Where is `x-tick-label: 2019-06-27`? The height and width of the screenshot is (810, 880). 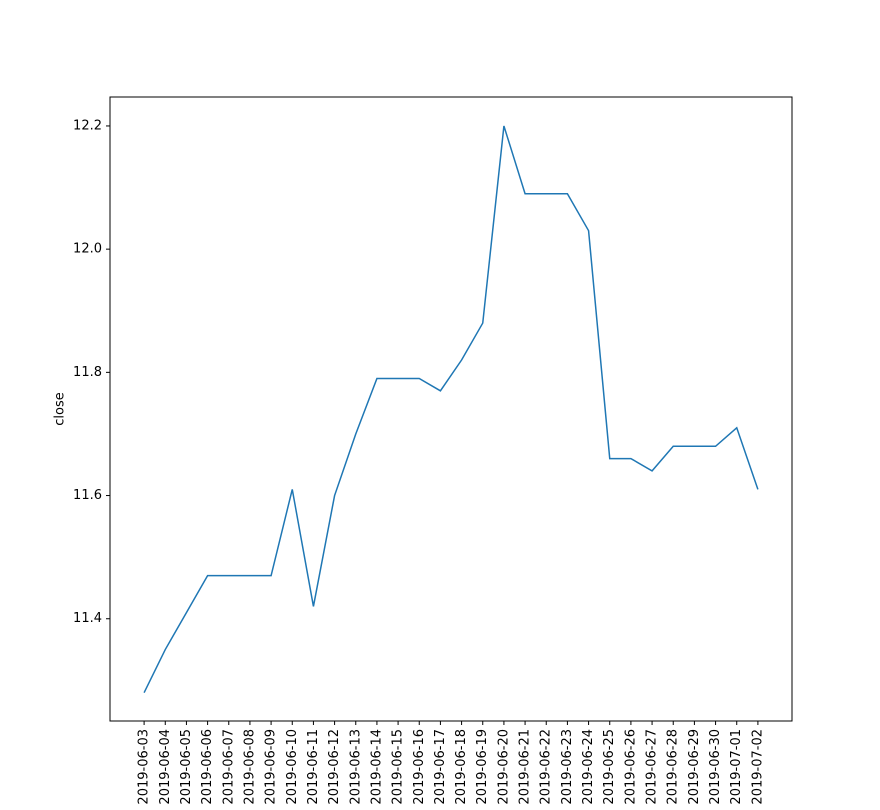 x-tick-label: 2019-06-27 is located at coordinates (652, 767).